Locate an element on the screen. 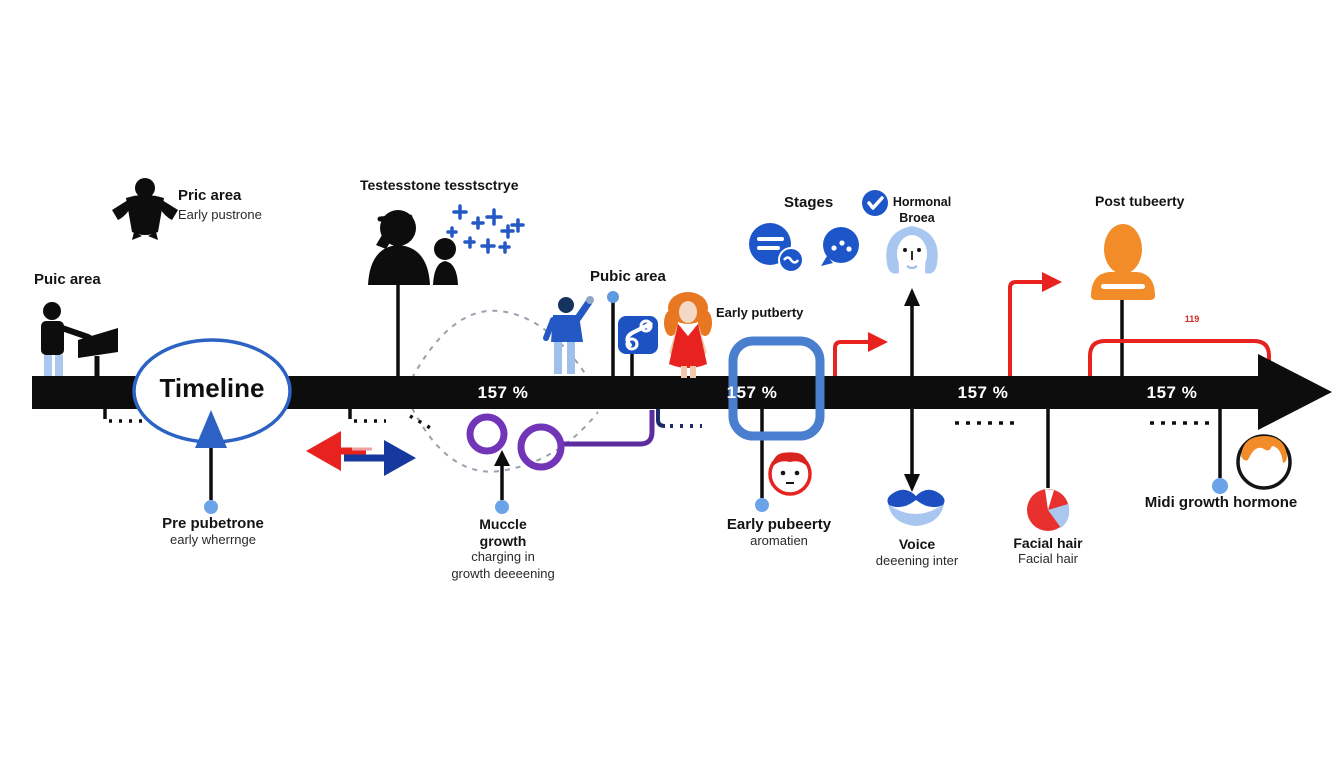  mustache-icon is located at coordinates (916, 507).